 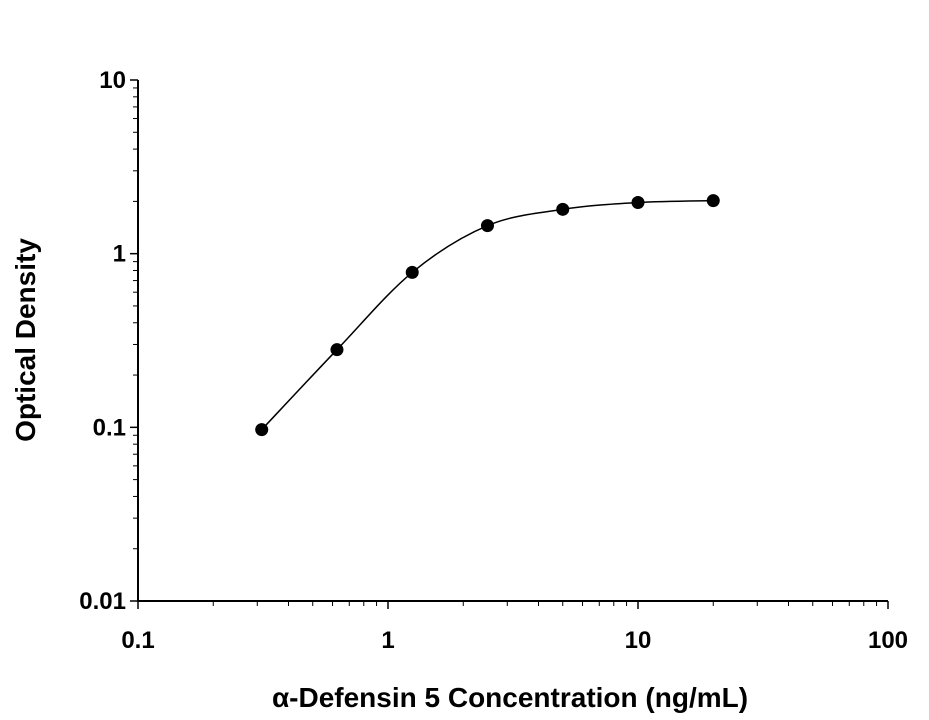 What do you see at coordinates (119, 254) in the screenshot?
I see `y-tick-label: 1` at bounding box center [119, 254].